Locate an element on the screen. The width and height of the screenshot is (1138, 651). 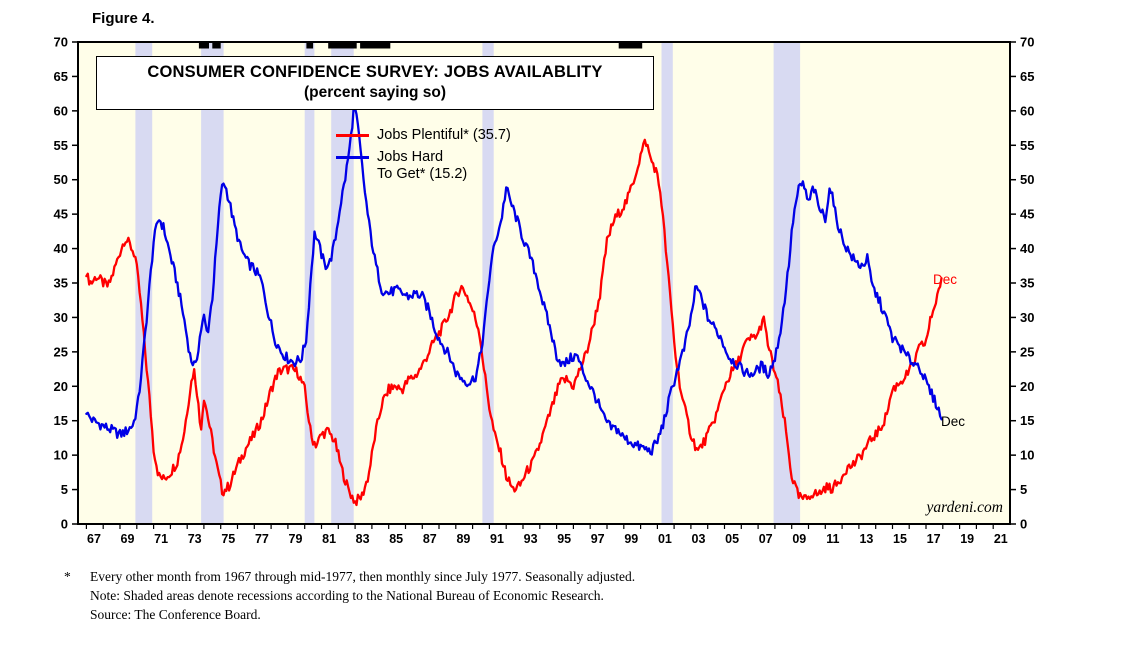
footnote-text-3: Source: The Conference Board. is located at coordinates (175, 614).